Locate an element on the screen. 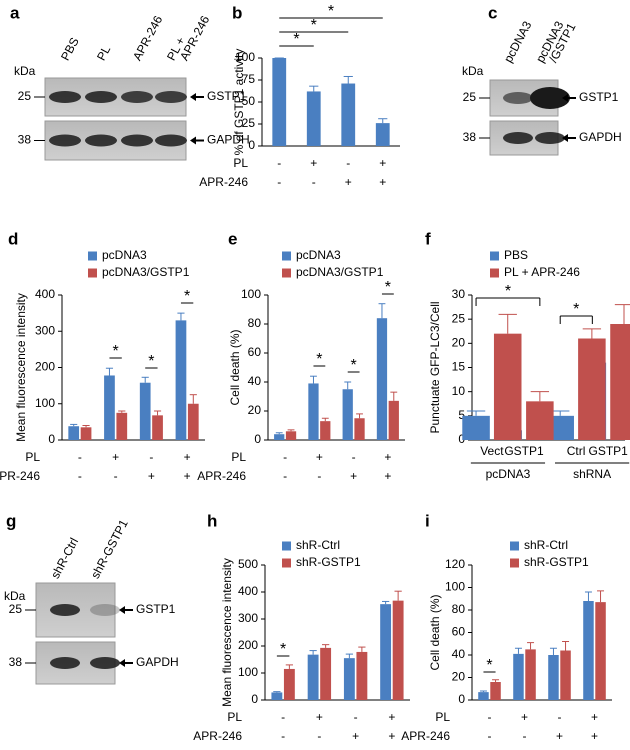 The image size is (630, 750). y-tick-label: 120 is located at coordinates (455, 564).